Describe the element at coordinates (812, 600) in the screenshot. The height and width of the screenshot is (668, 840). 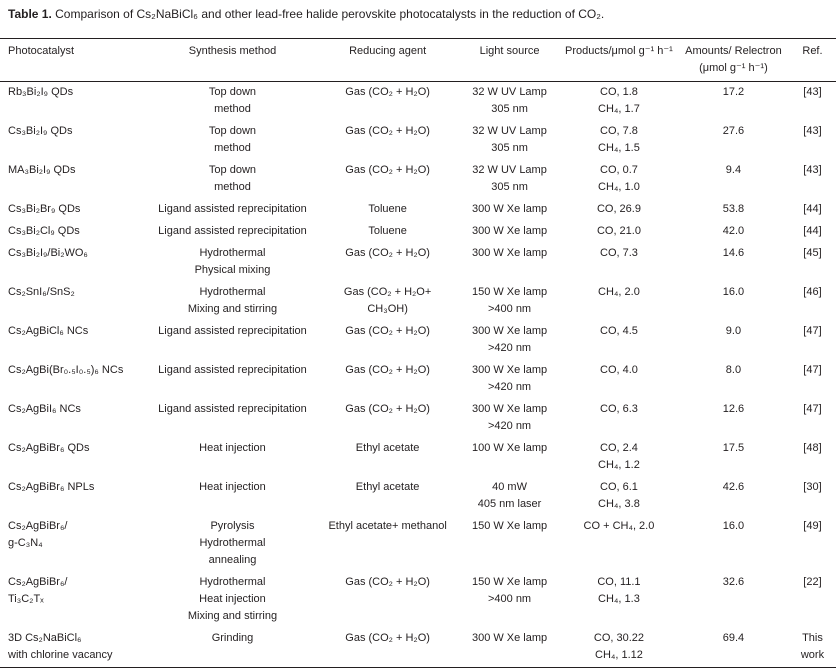
I see `cell-ref: [22]` at that location.